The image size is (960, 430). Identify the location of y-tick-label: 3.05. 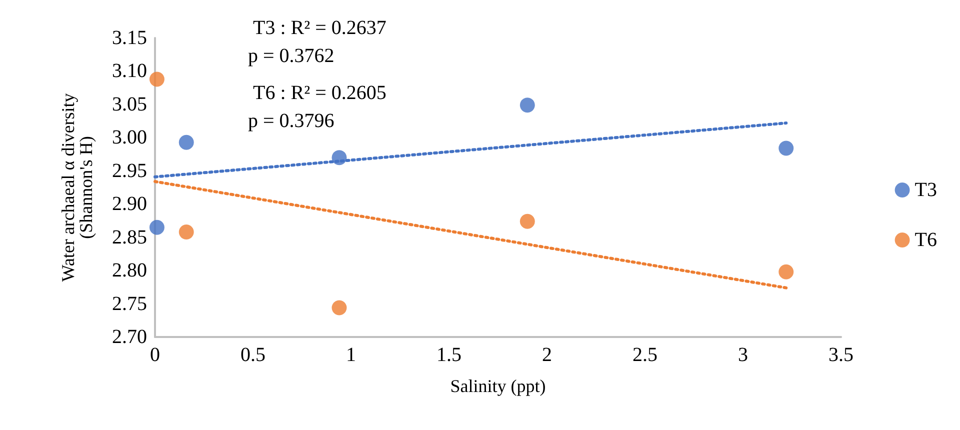
(129, 104).